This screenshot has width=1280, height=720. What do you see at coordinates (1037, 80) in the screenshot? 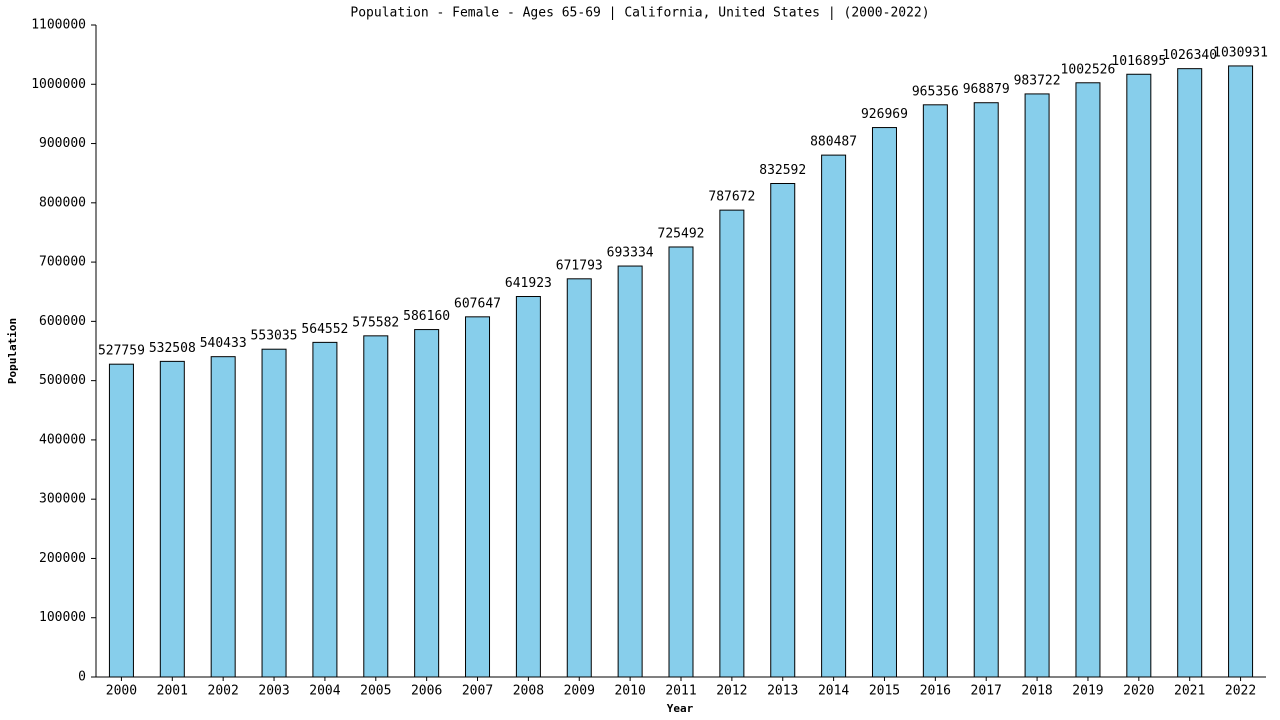
I see `value-label: 983722` at bounding box center [1037, 80].